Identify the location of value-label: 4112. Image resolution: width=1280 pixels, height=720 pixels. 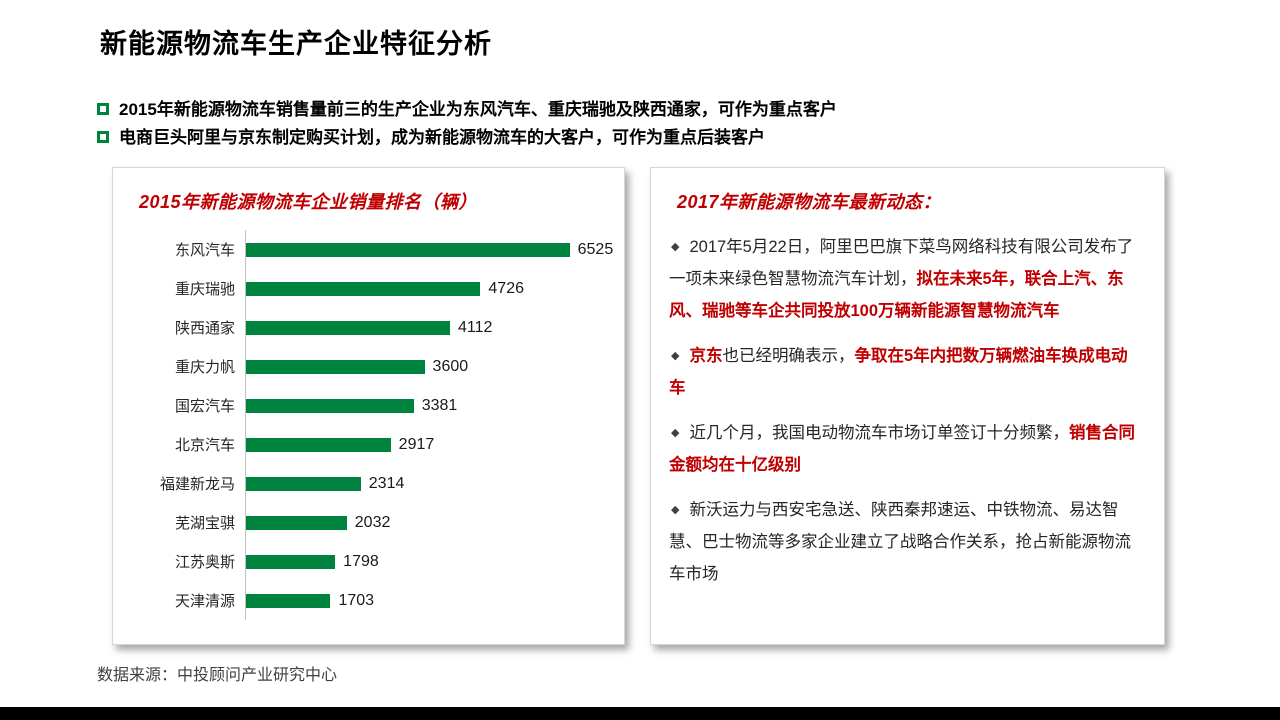
(475, 327).